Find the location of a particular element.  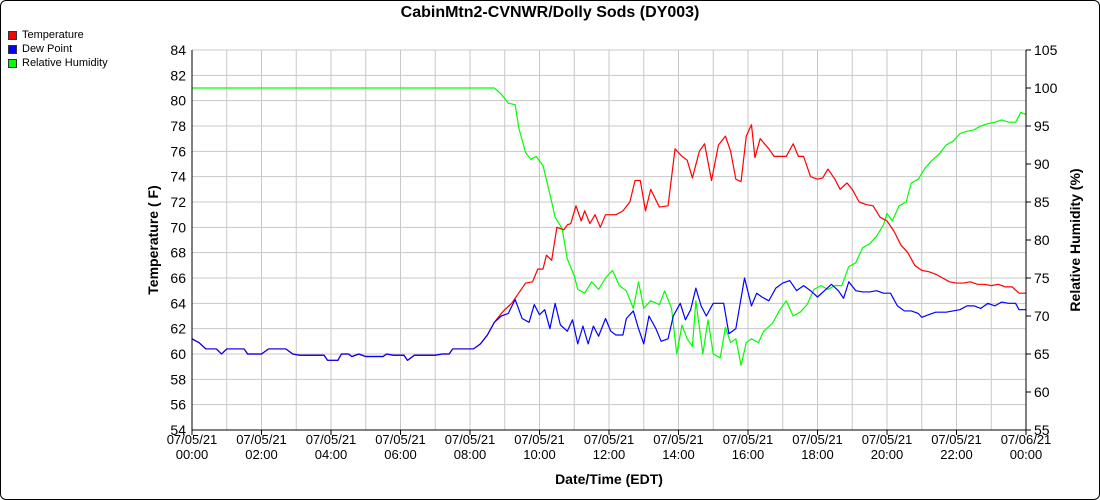

legend-swatch-relative-humidity is located at coordinates (12, 63).